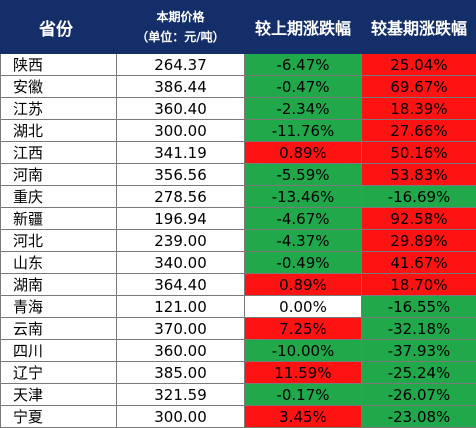  I want to click on change-vs-base-cell: 50.16%, so click(419, 153).